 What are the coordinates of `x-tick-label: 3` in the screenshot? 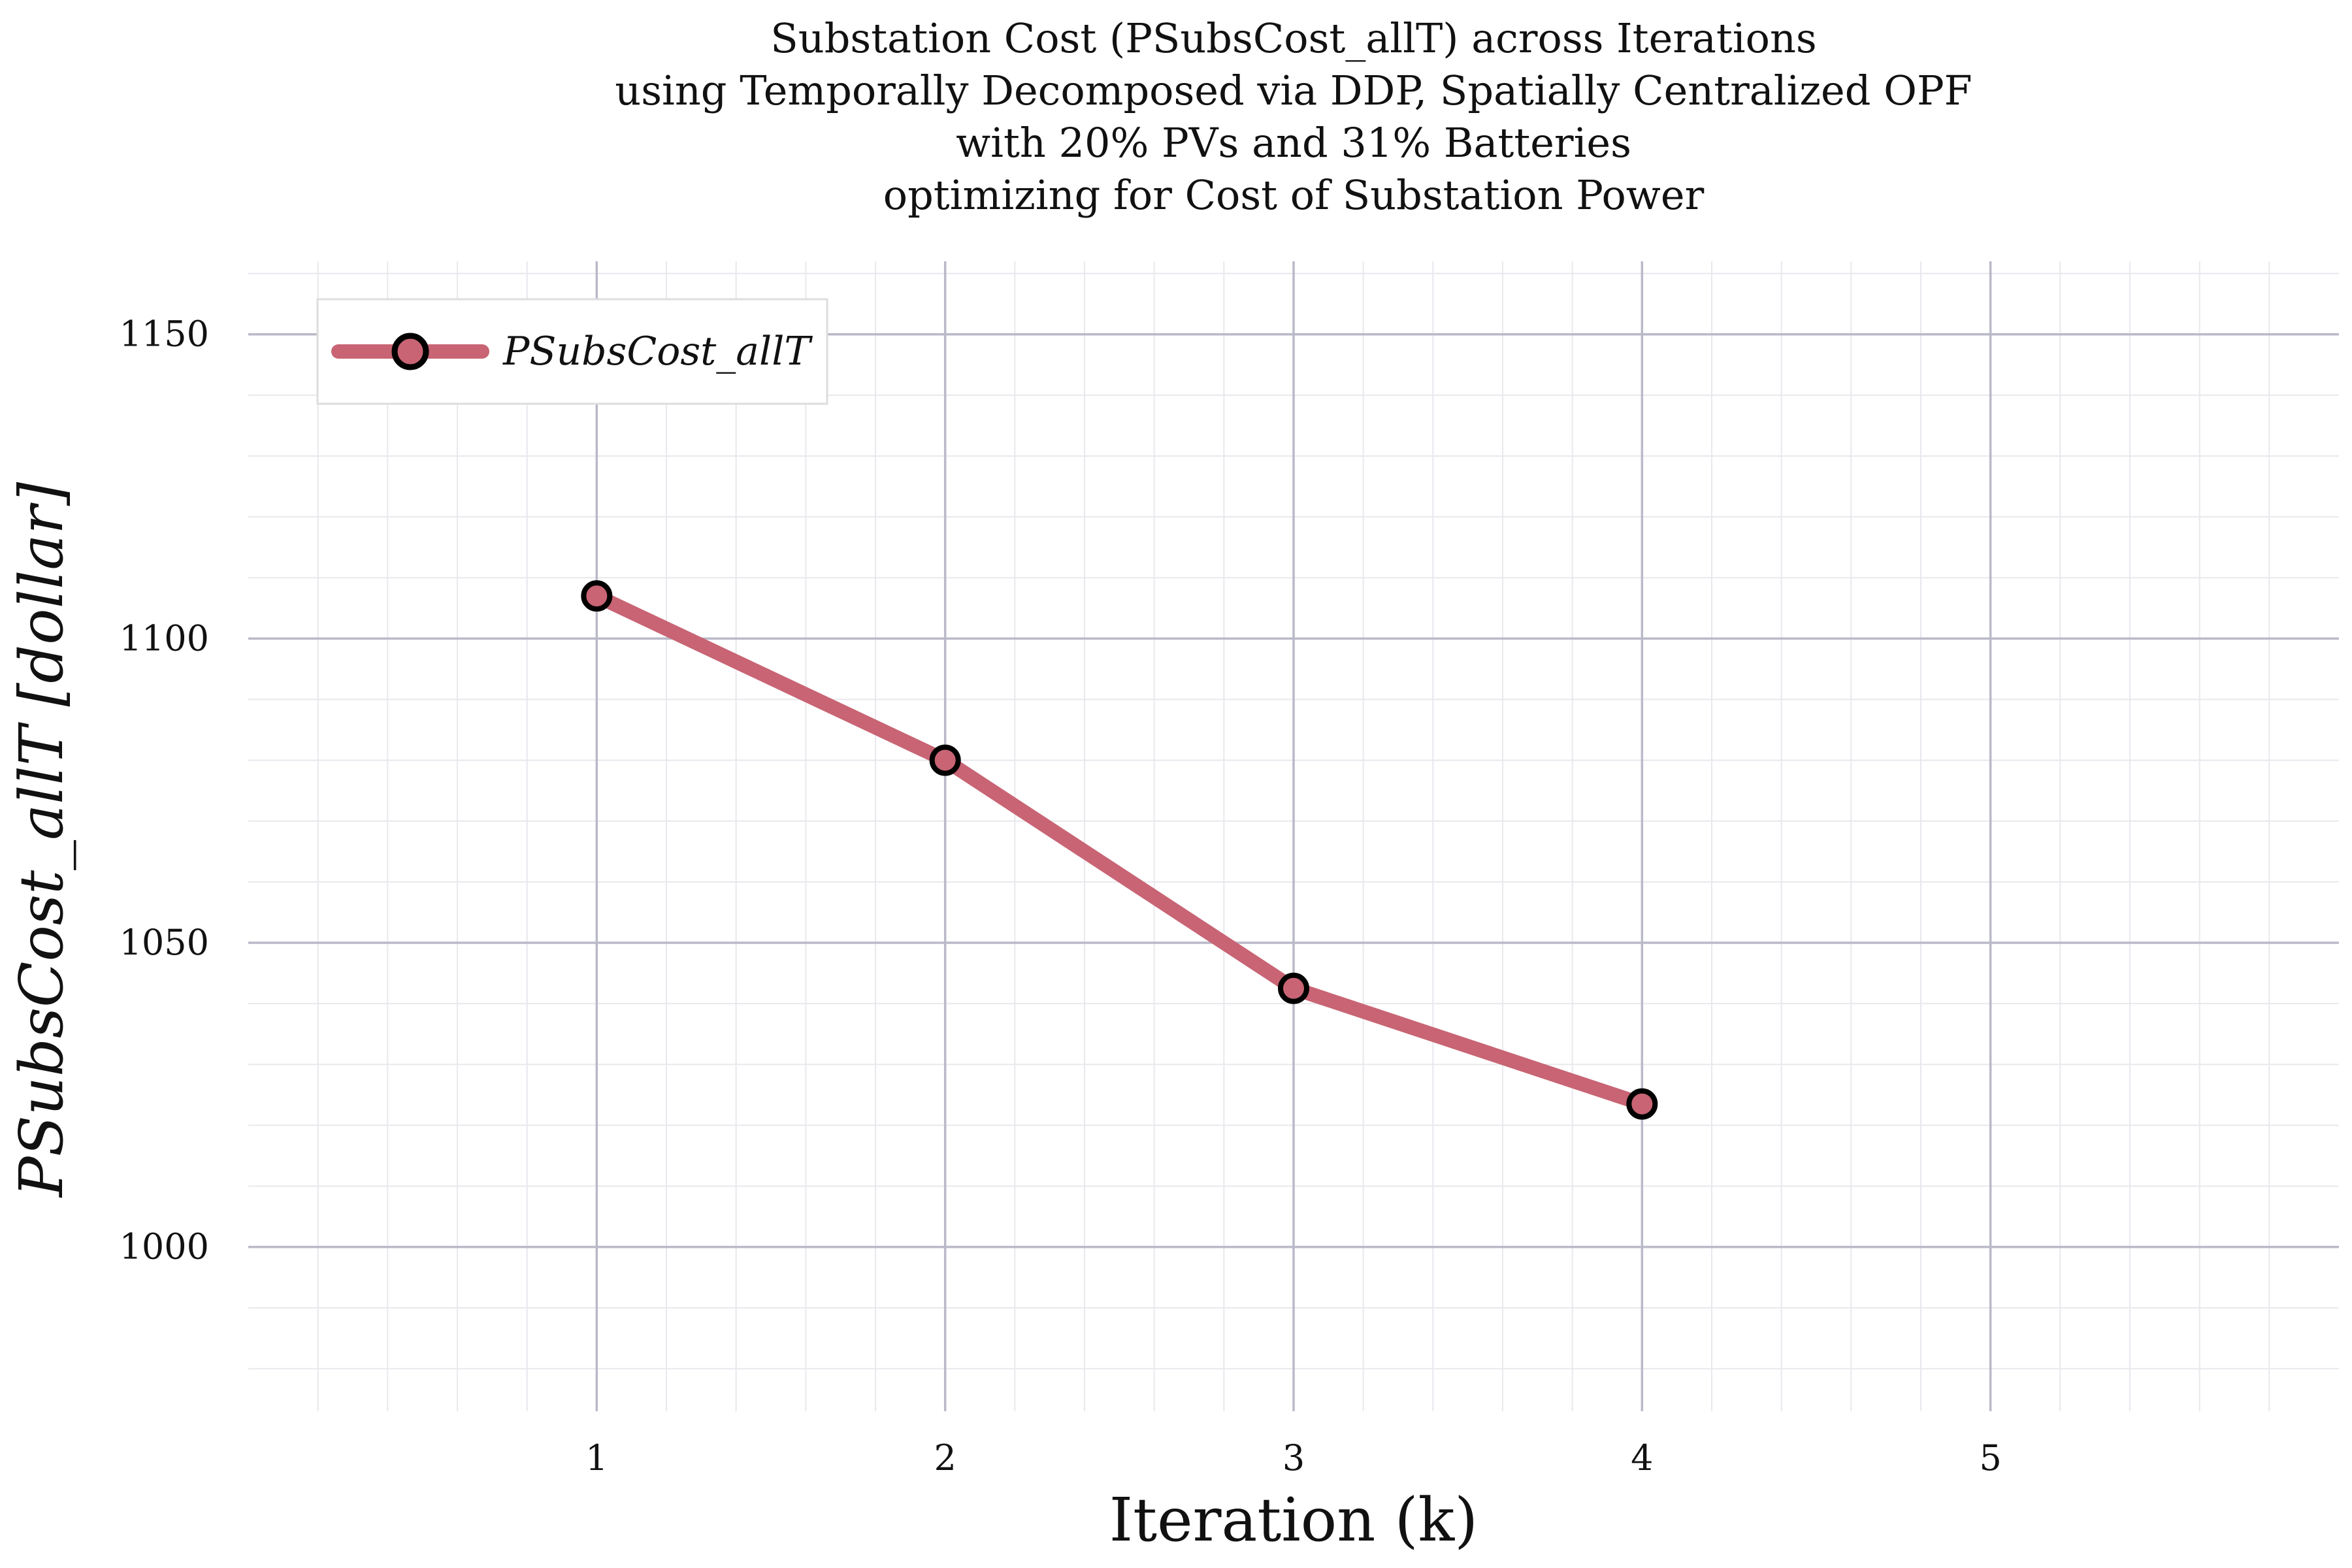 It's located at (1293, 1457).